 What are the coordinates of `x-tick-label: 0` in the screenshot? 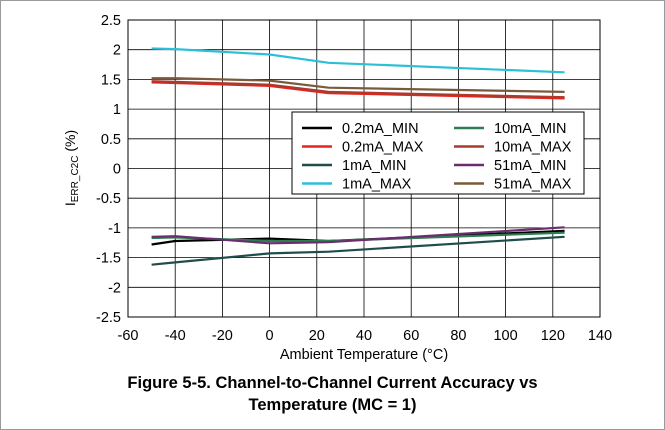 It's located at (270, 336).